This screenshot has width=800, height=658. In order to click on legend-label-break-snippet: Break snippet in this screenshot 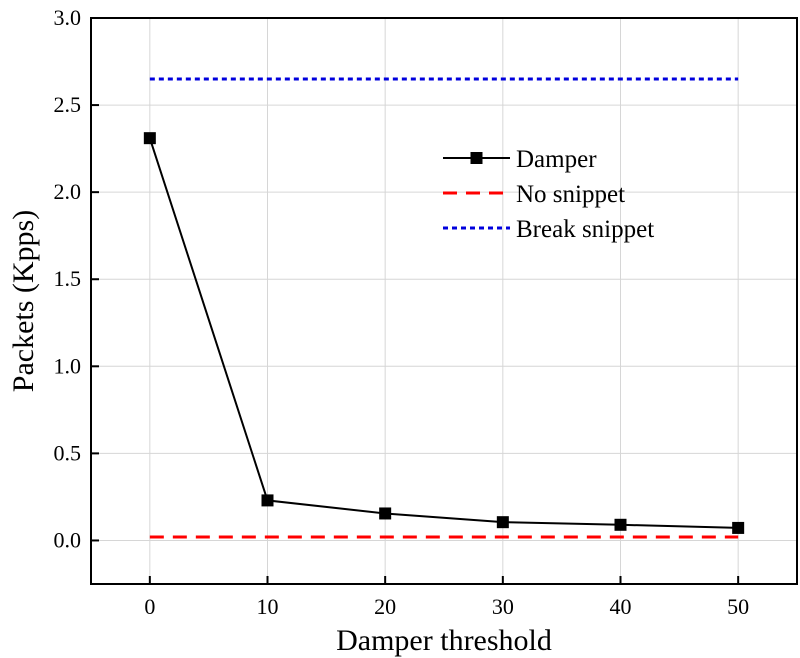, I will do `click(585, 229)`.